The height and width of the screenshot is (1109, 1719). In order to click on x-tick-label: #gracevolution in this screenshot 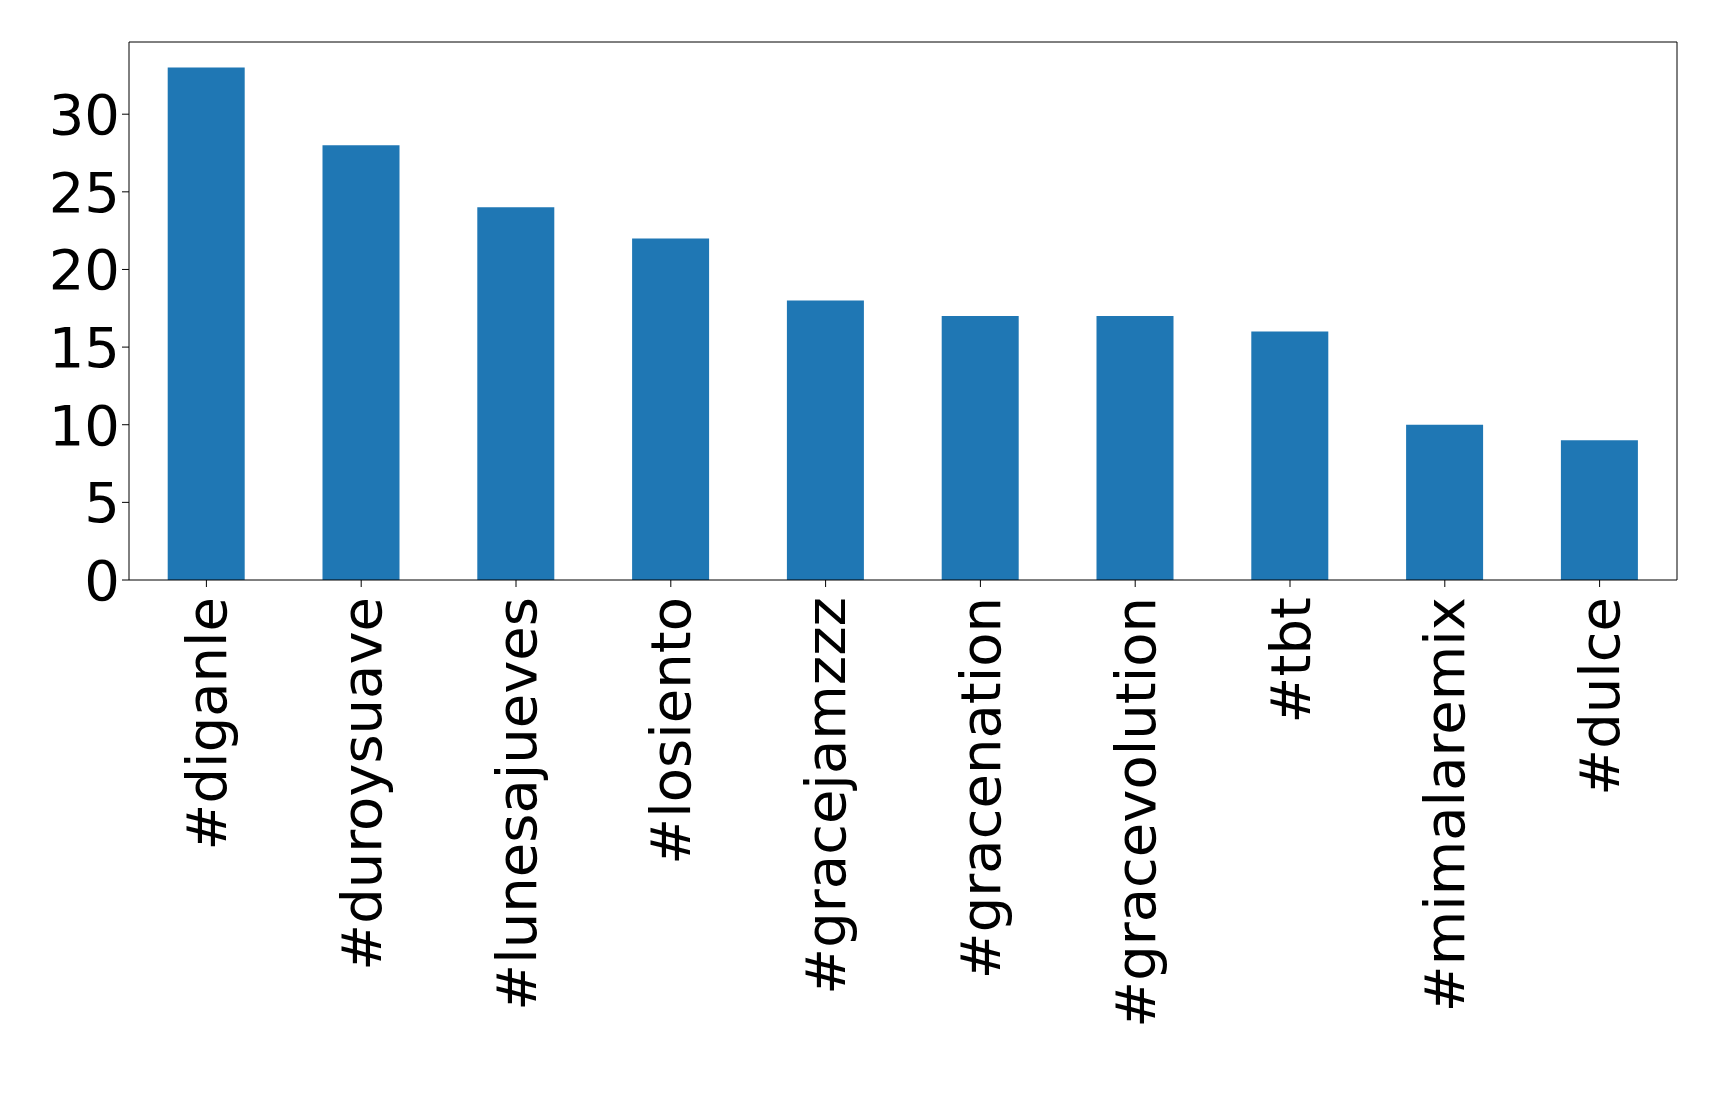, I will do `click(1135, 812)`.